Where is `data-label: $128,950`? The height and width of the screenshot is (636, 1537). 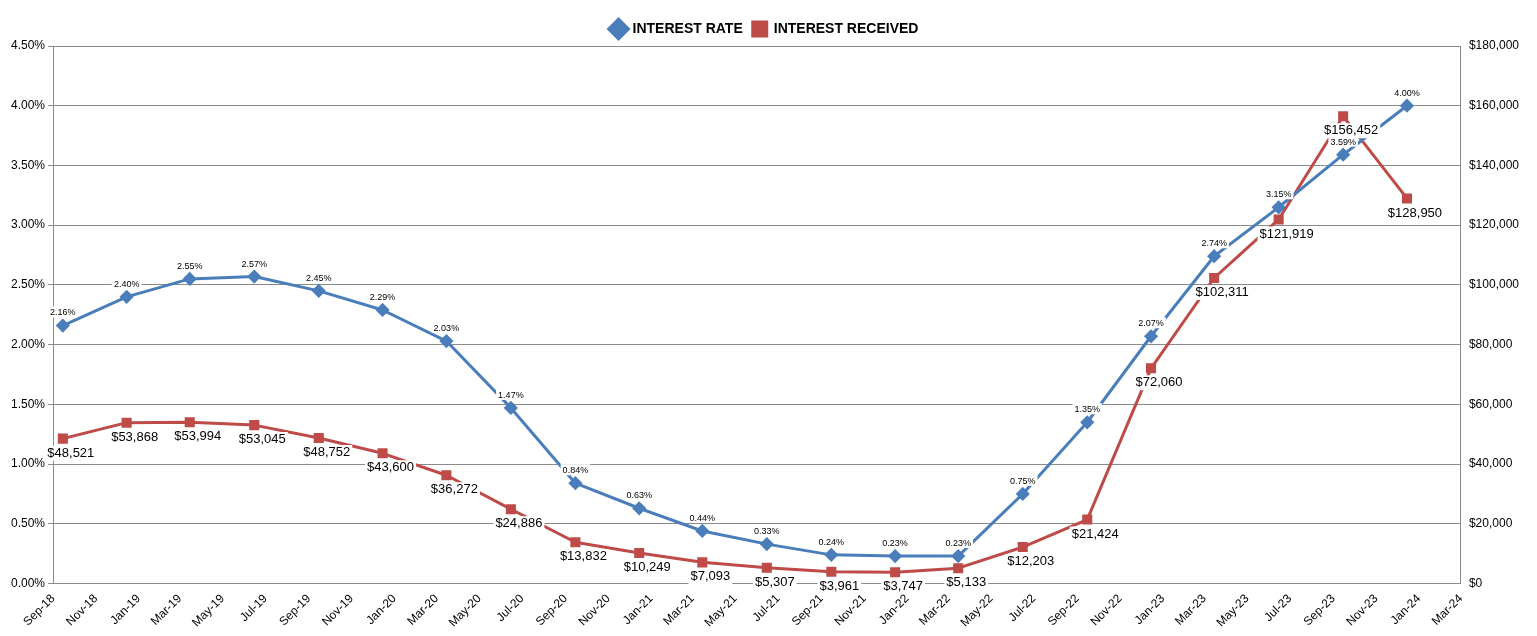
data-label: $128,950 is located at coordinates (1415, 212).